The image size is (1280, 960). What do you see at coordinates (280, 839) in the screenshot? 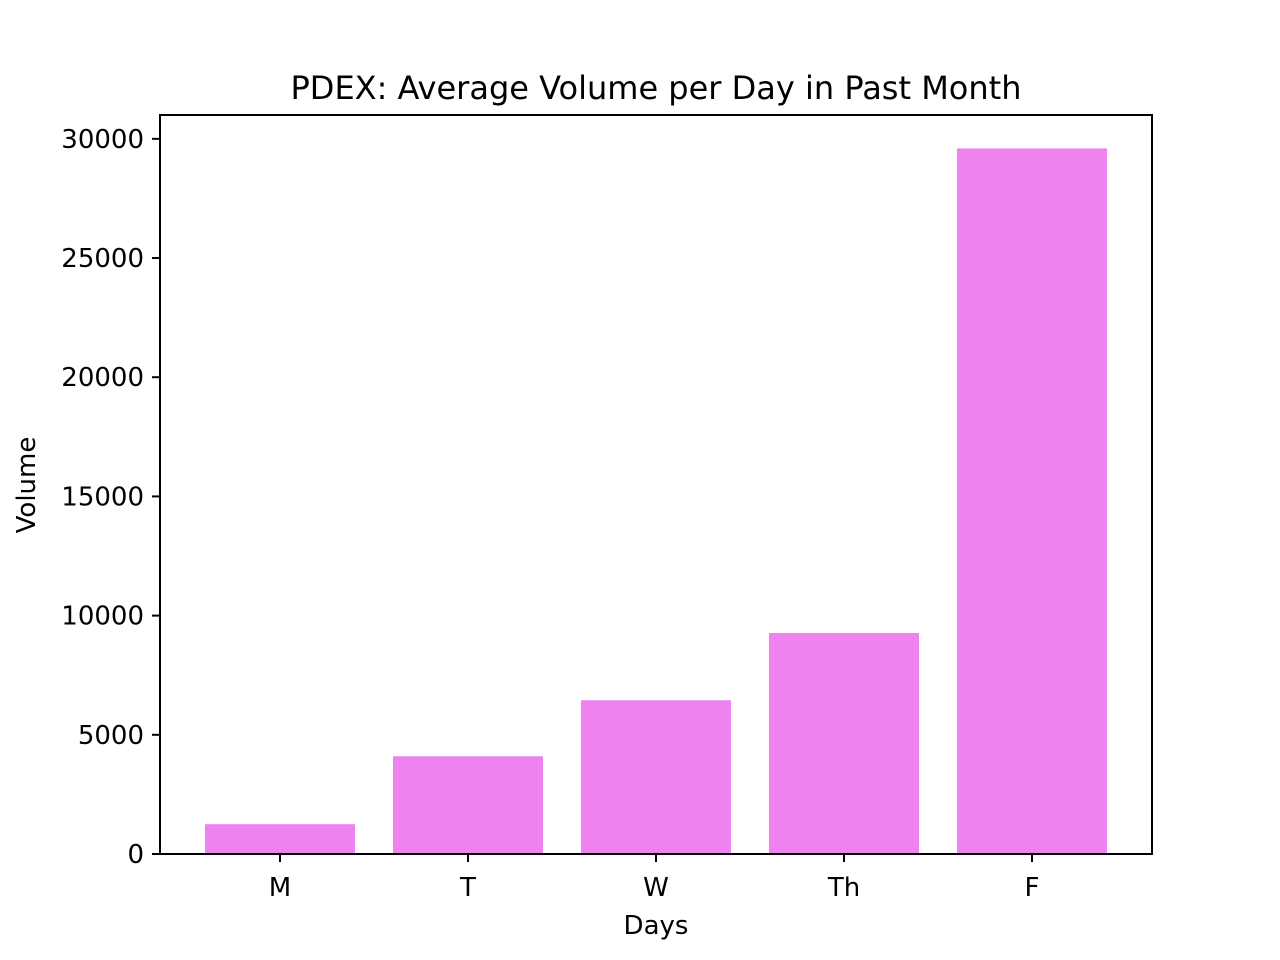
I see `bar-m` at bounding box center [280, 839].